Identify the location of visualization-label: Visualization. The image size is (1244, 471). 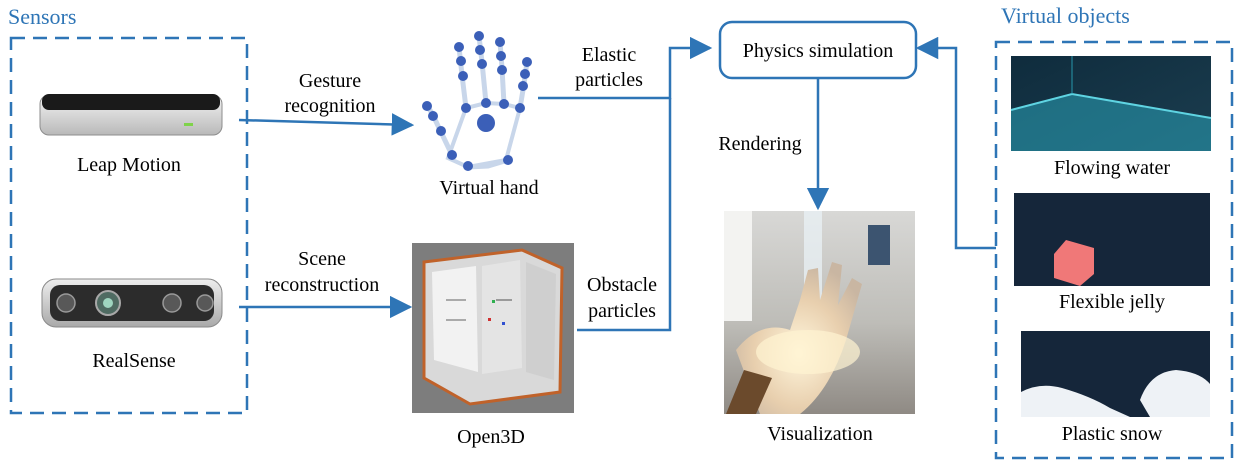
(819, 434).